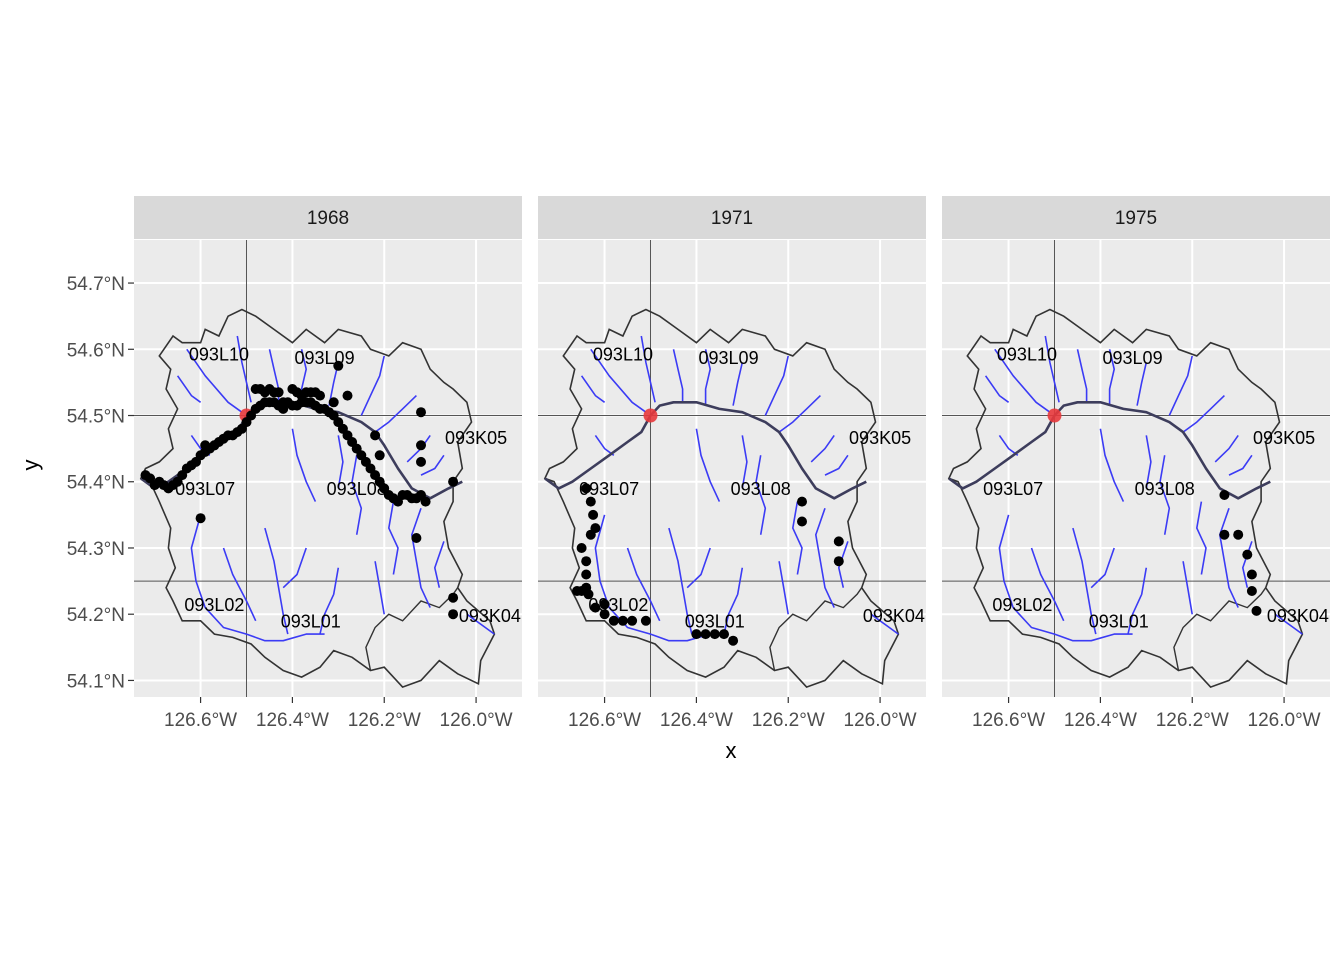 This screenshot has width=1344, height=960. Describe the element at coordinates (96, 681) in the screenshot. I see `y-tick-label: 54.1°N` at that location.